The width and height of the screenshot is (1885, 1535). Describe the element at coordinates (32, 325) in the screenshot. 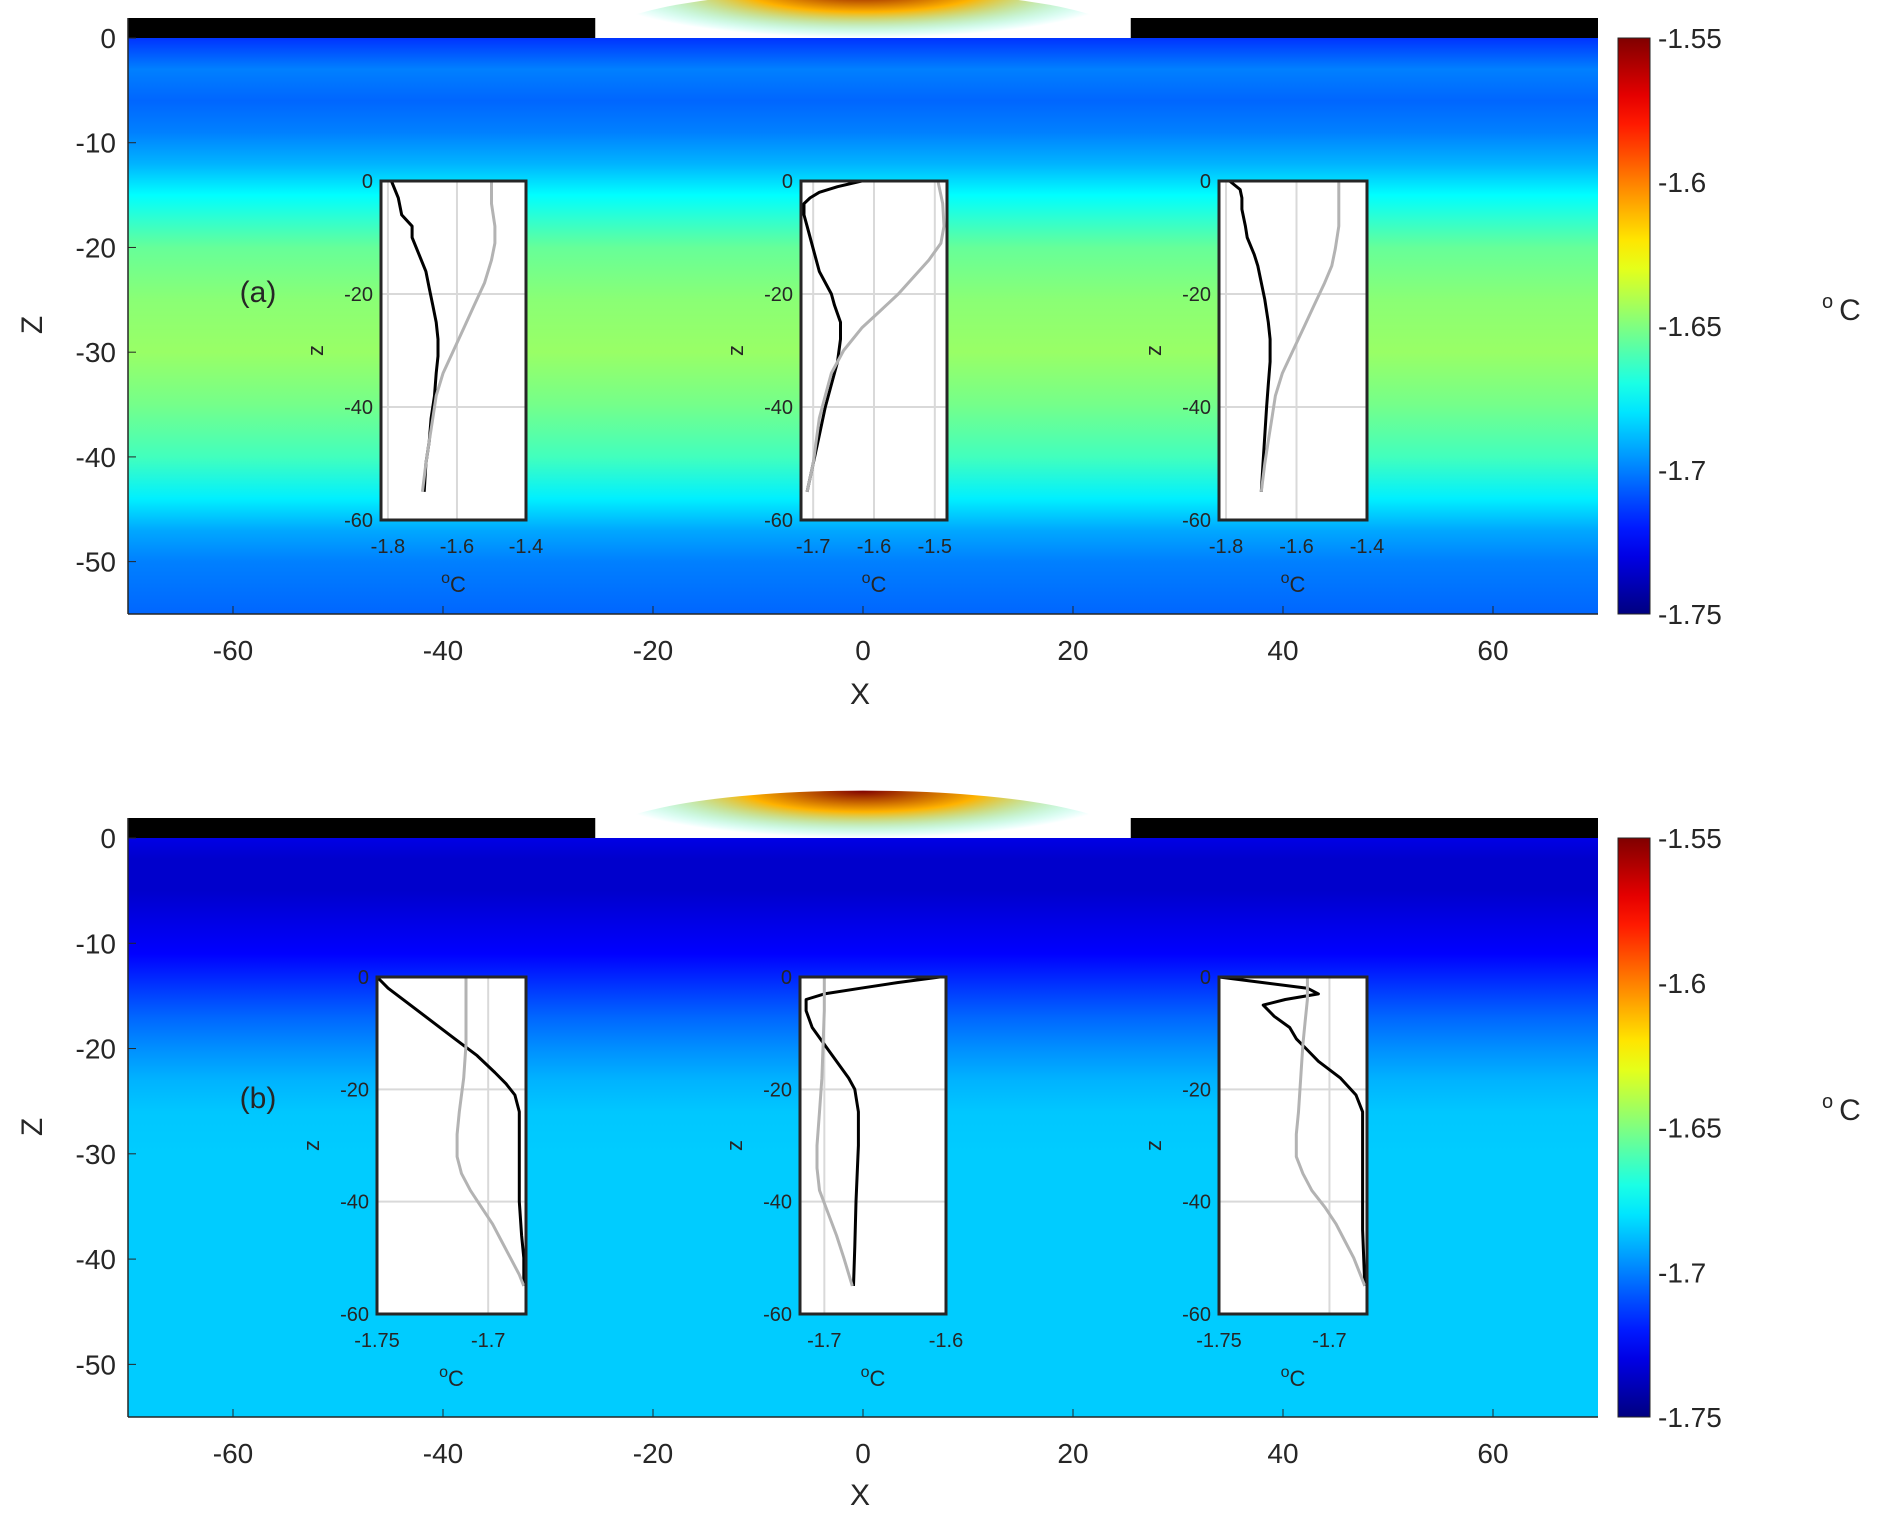

I see `y-axis-label: Z` at that location.